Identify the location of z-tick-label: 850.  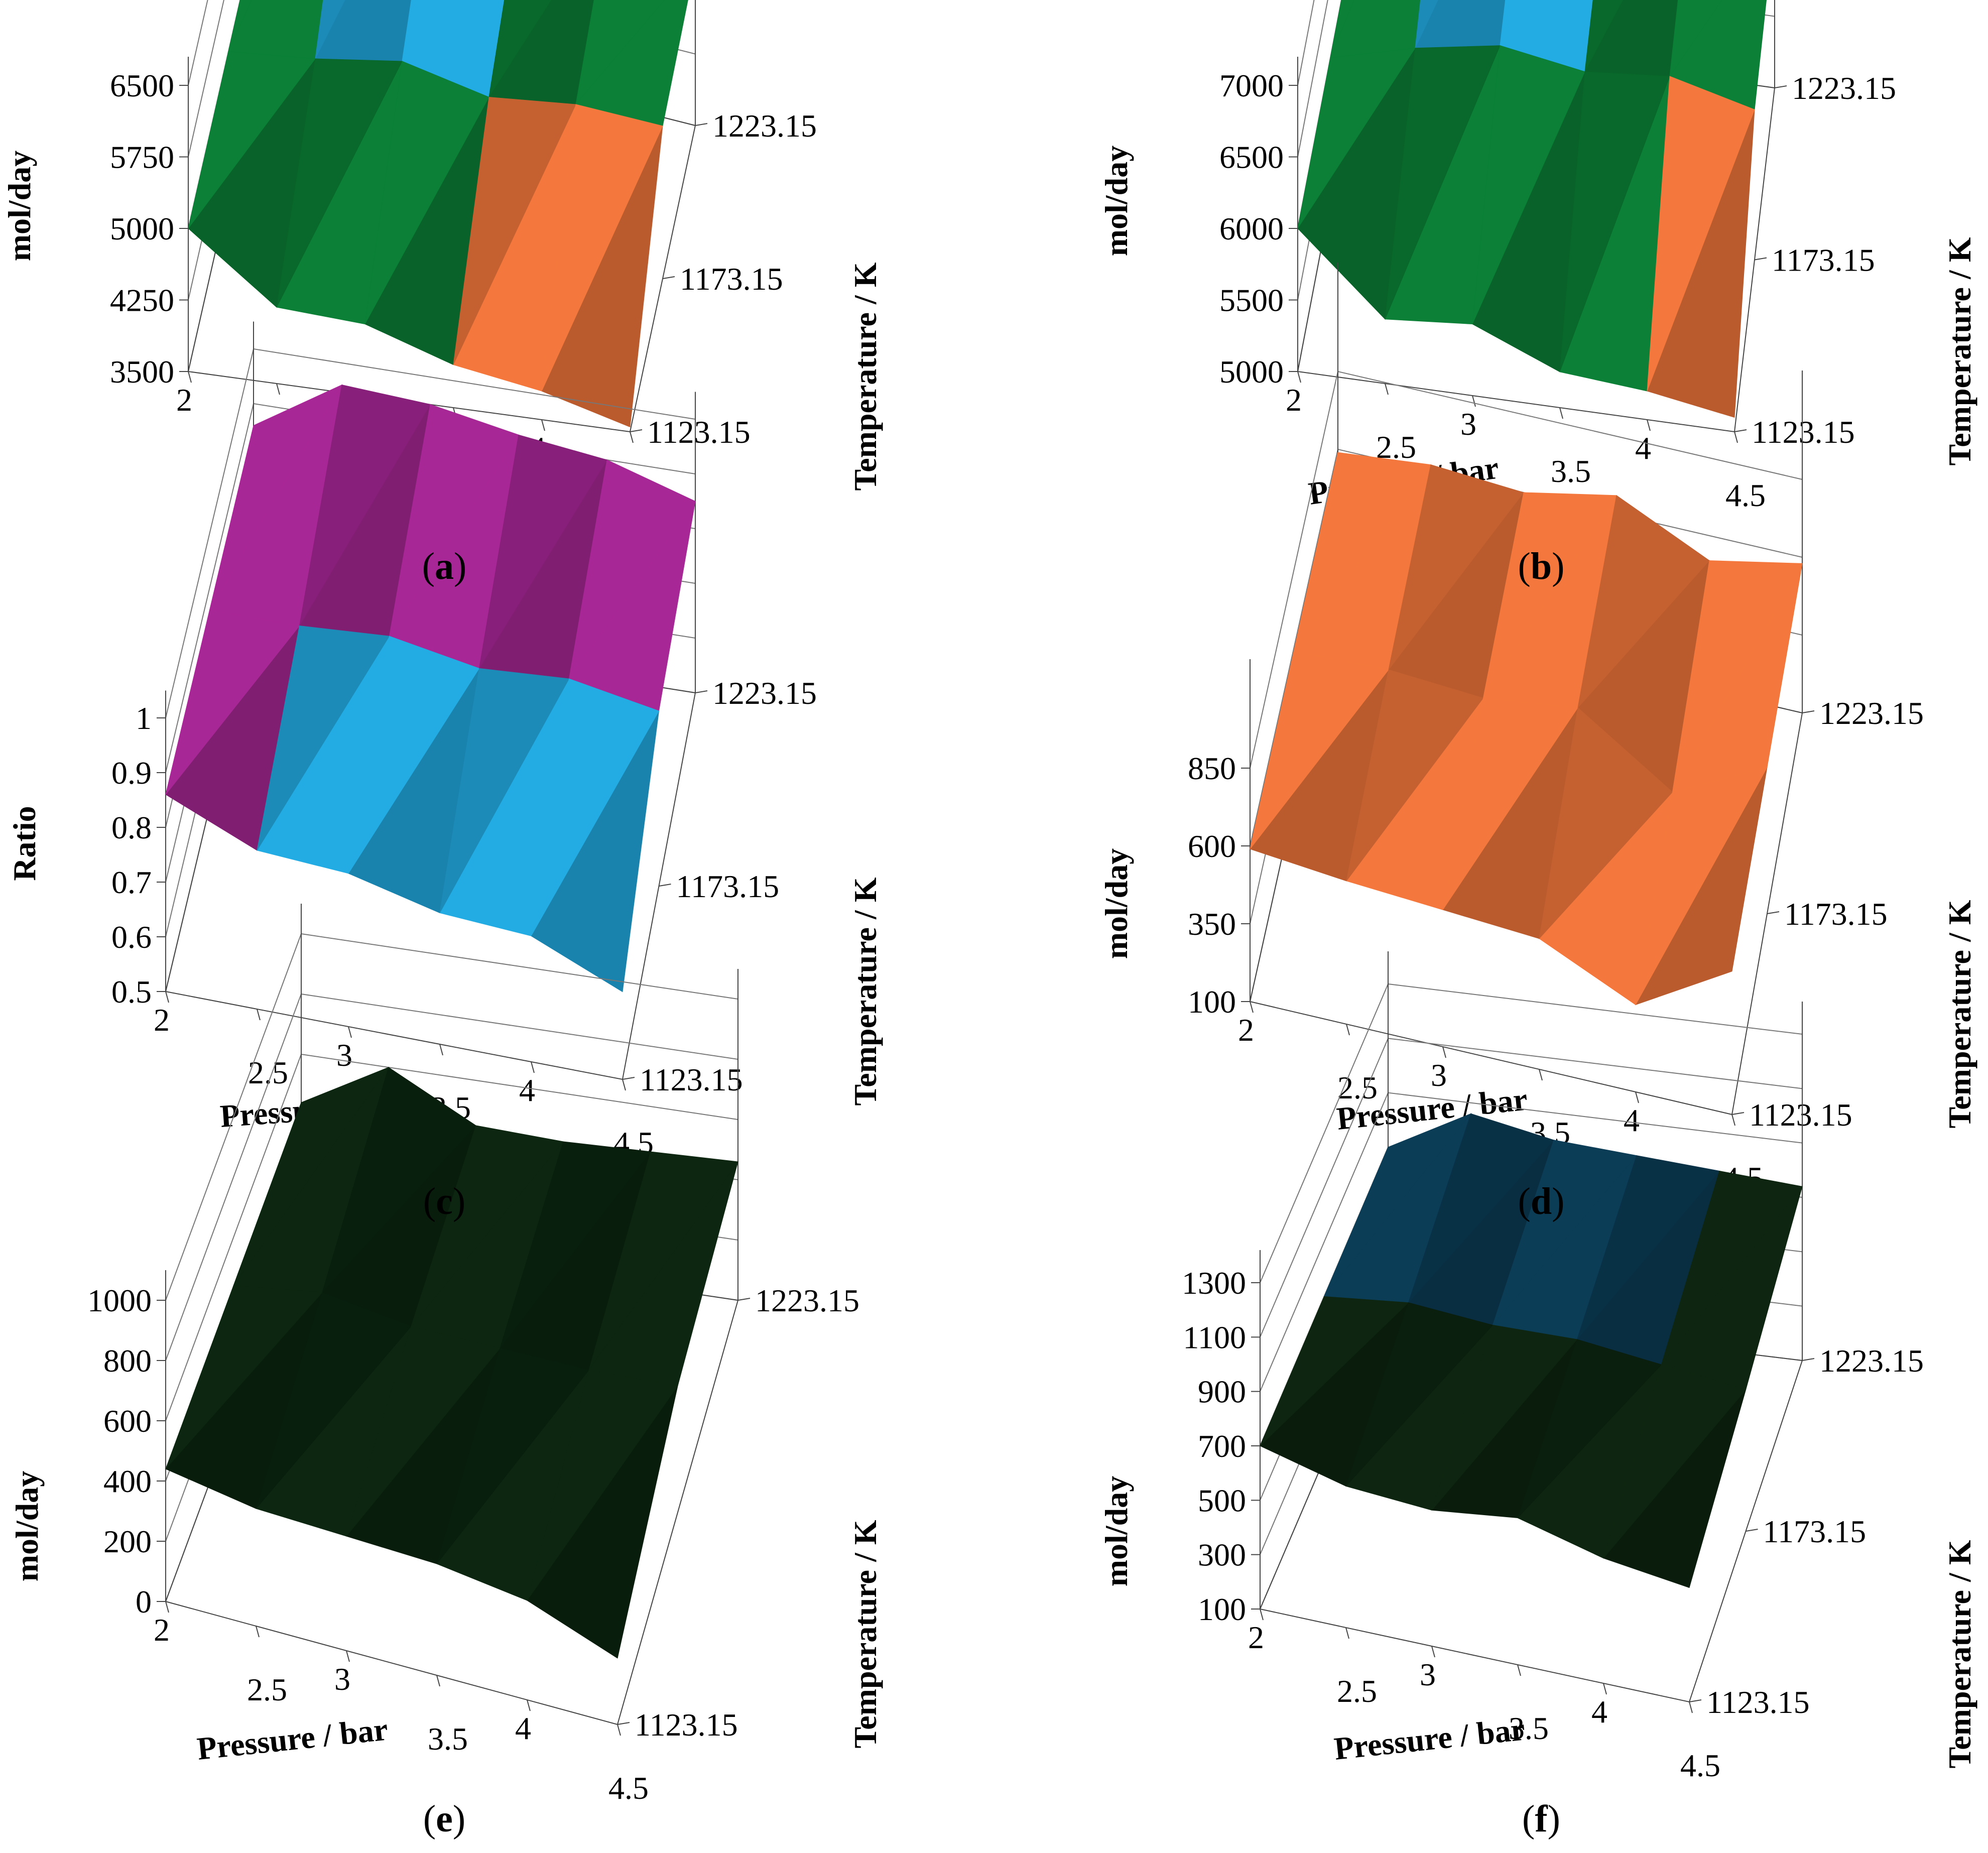
(1212, 768).